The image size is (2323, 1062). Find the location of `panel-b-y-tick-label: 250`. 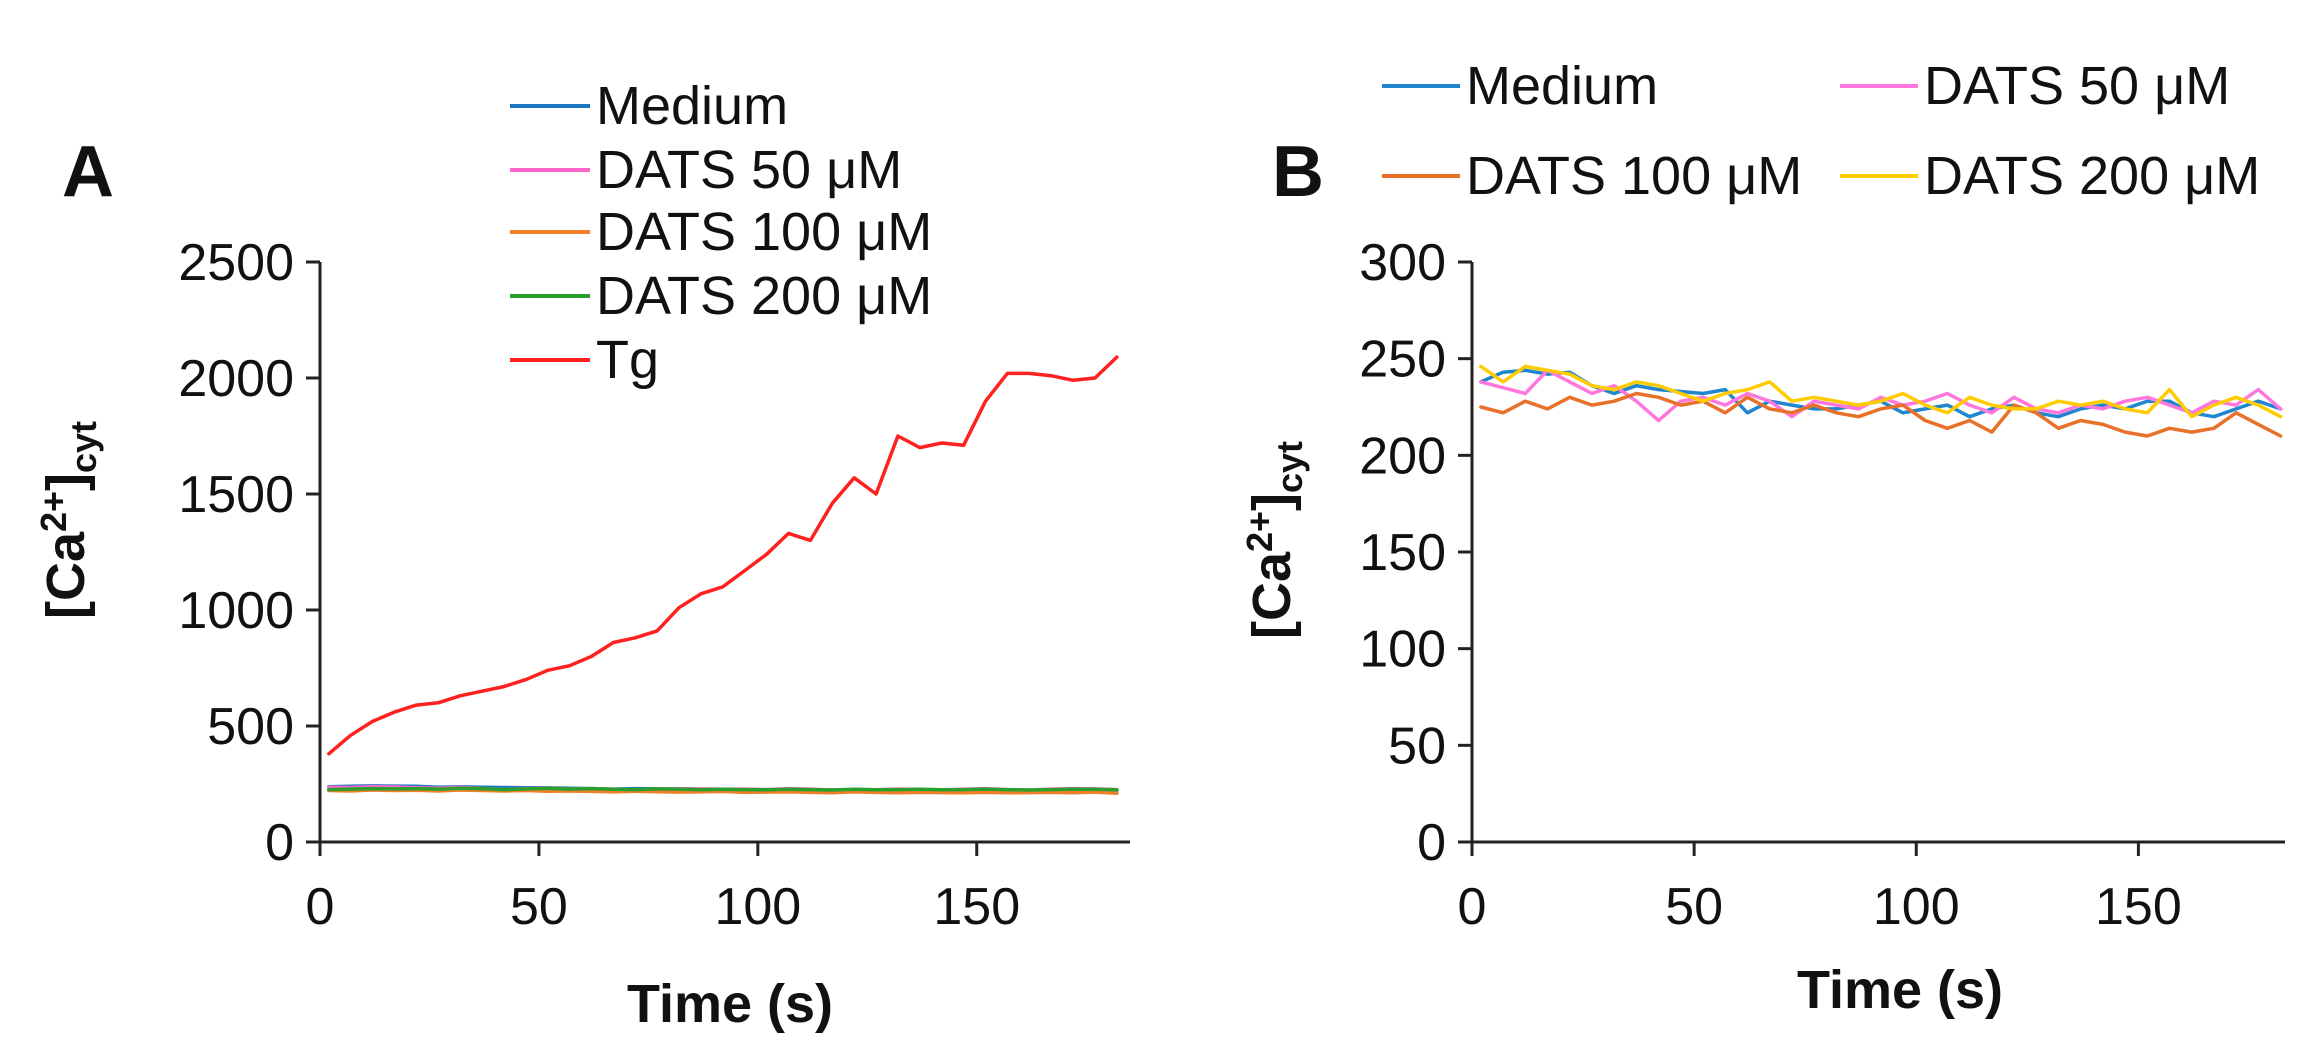

panel-b-y-tick-label: 250 is located at coordinates (1402, 360).